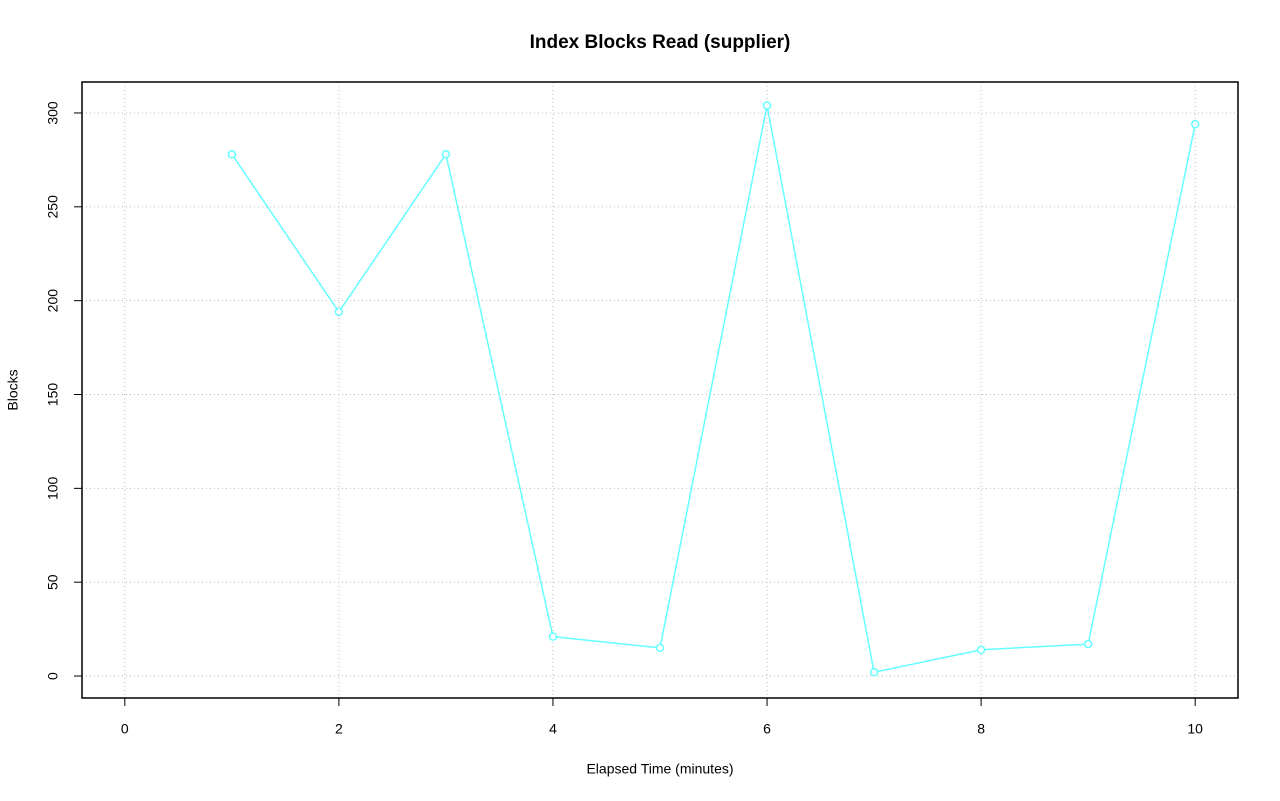  I want to click on x-tick-label: 10, so click(1195, 729).